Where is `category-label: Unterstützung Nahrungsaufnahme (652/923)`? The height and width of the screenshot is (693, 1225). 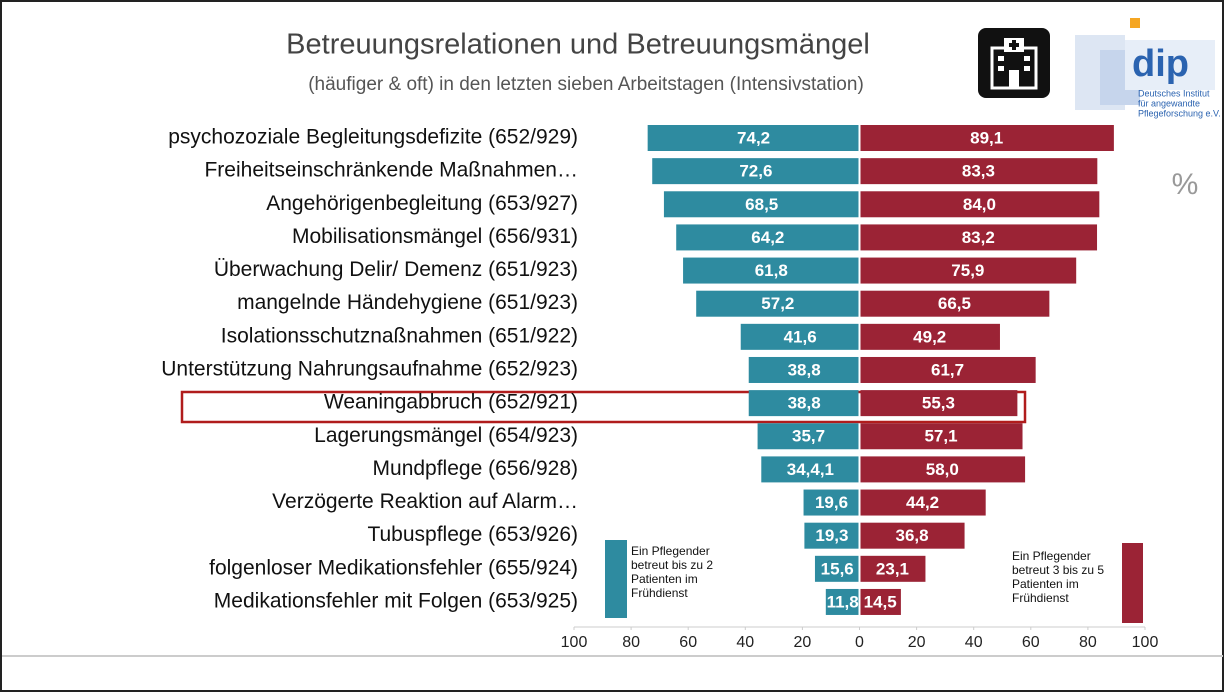 category-label: Unterstützung Nahrungsaufnahme (652/923) is located at coordinates (369, 369).